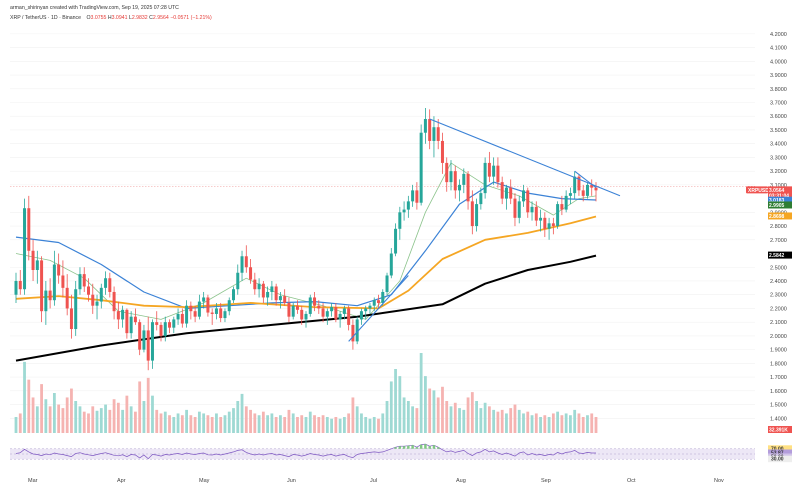 The height and width of the screenshot is (489, 800). I want to click on time-tick-label: Mar, so click(33, 481).